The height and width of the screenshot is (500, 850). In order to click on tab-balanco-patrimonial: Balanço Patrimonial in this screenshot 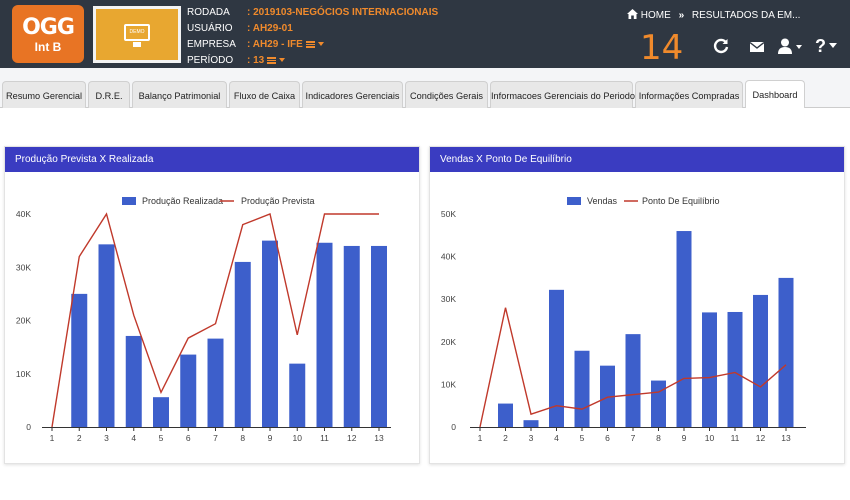, I will do `click(179, 96)`.